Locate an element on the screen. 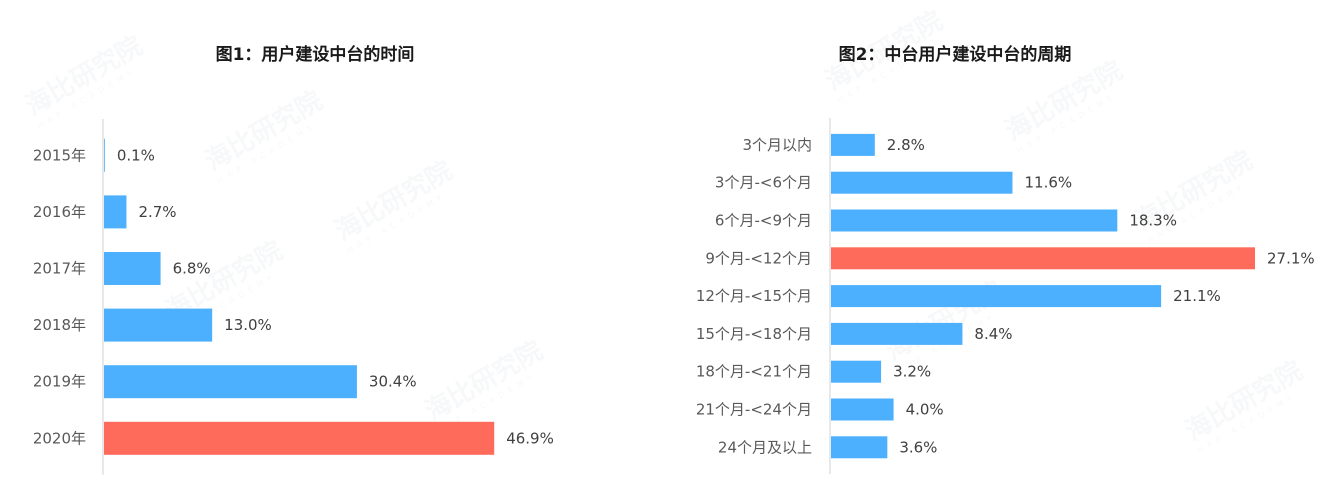 The height and width of the screenshot is (487, 1329). category-label: 3个月-<6个月 is located at coordinates (763, 183).